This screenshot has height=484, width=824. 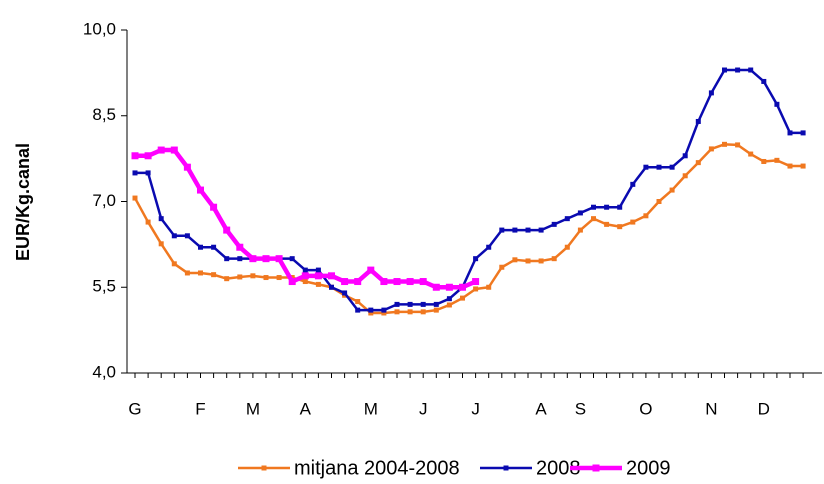 What do you see at coordinates (104, 371) in the screenshot?
I see `y-tick-label: 4,0` at bounding box center [104, 371].